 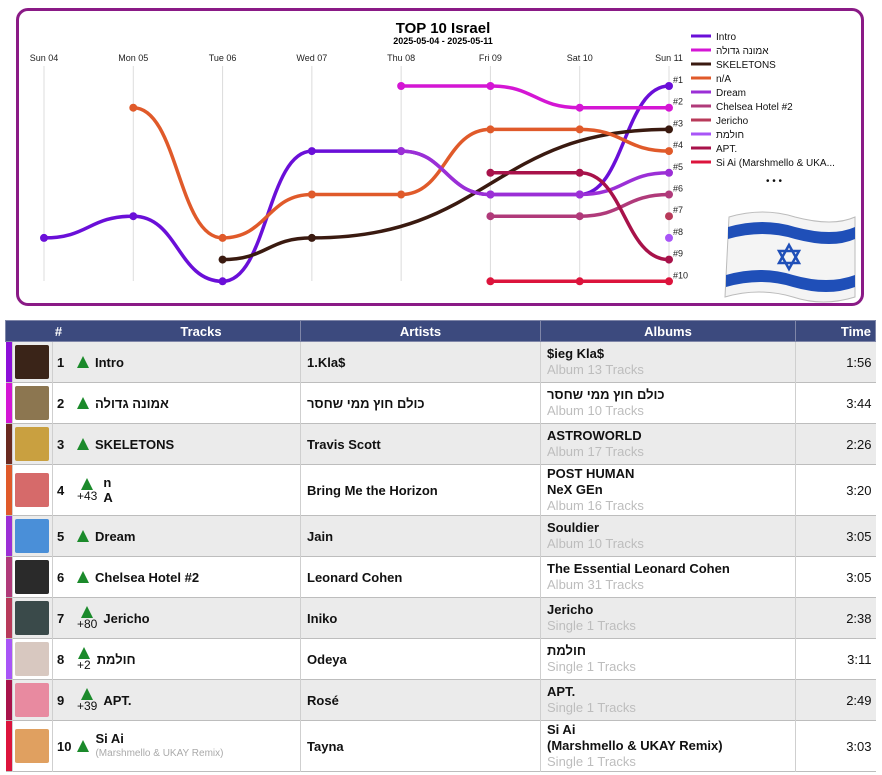 What do you see at coordinates (372, 490) in the screenshot?
I see `artist-name: Bring Me the Horizon` at bounding box center [372, 490].